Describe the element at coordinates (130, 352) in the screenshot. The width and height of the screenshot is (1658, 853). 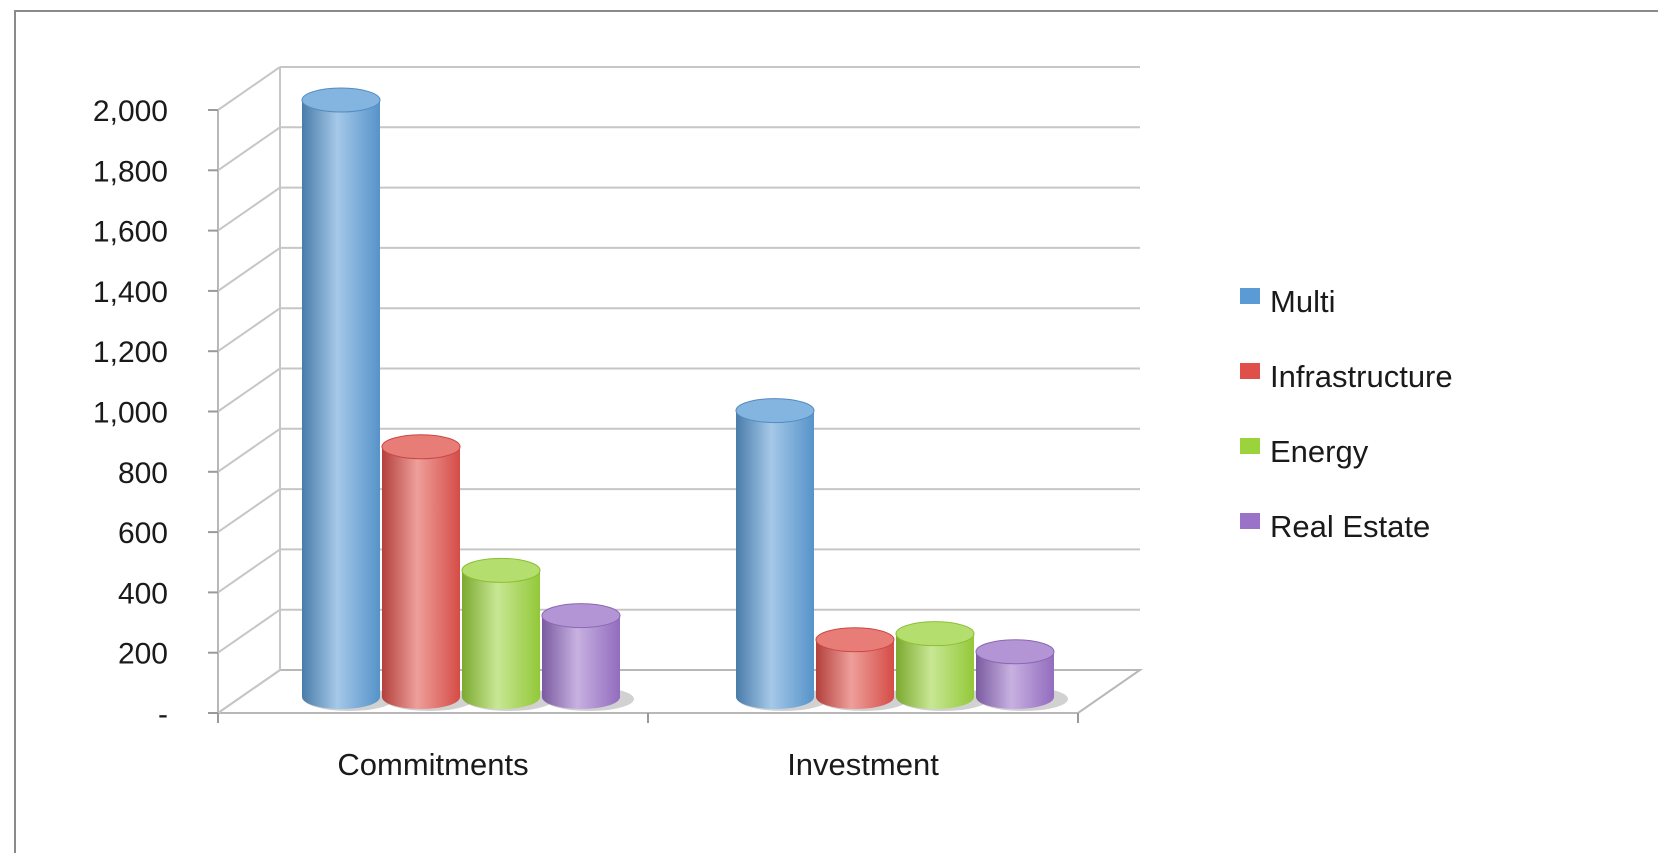
I see `y-tick-label: 1,200` at that location.